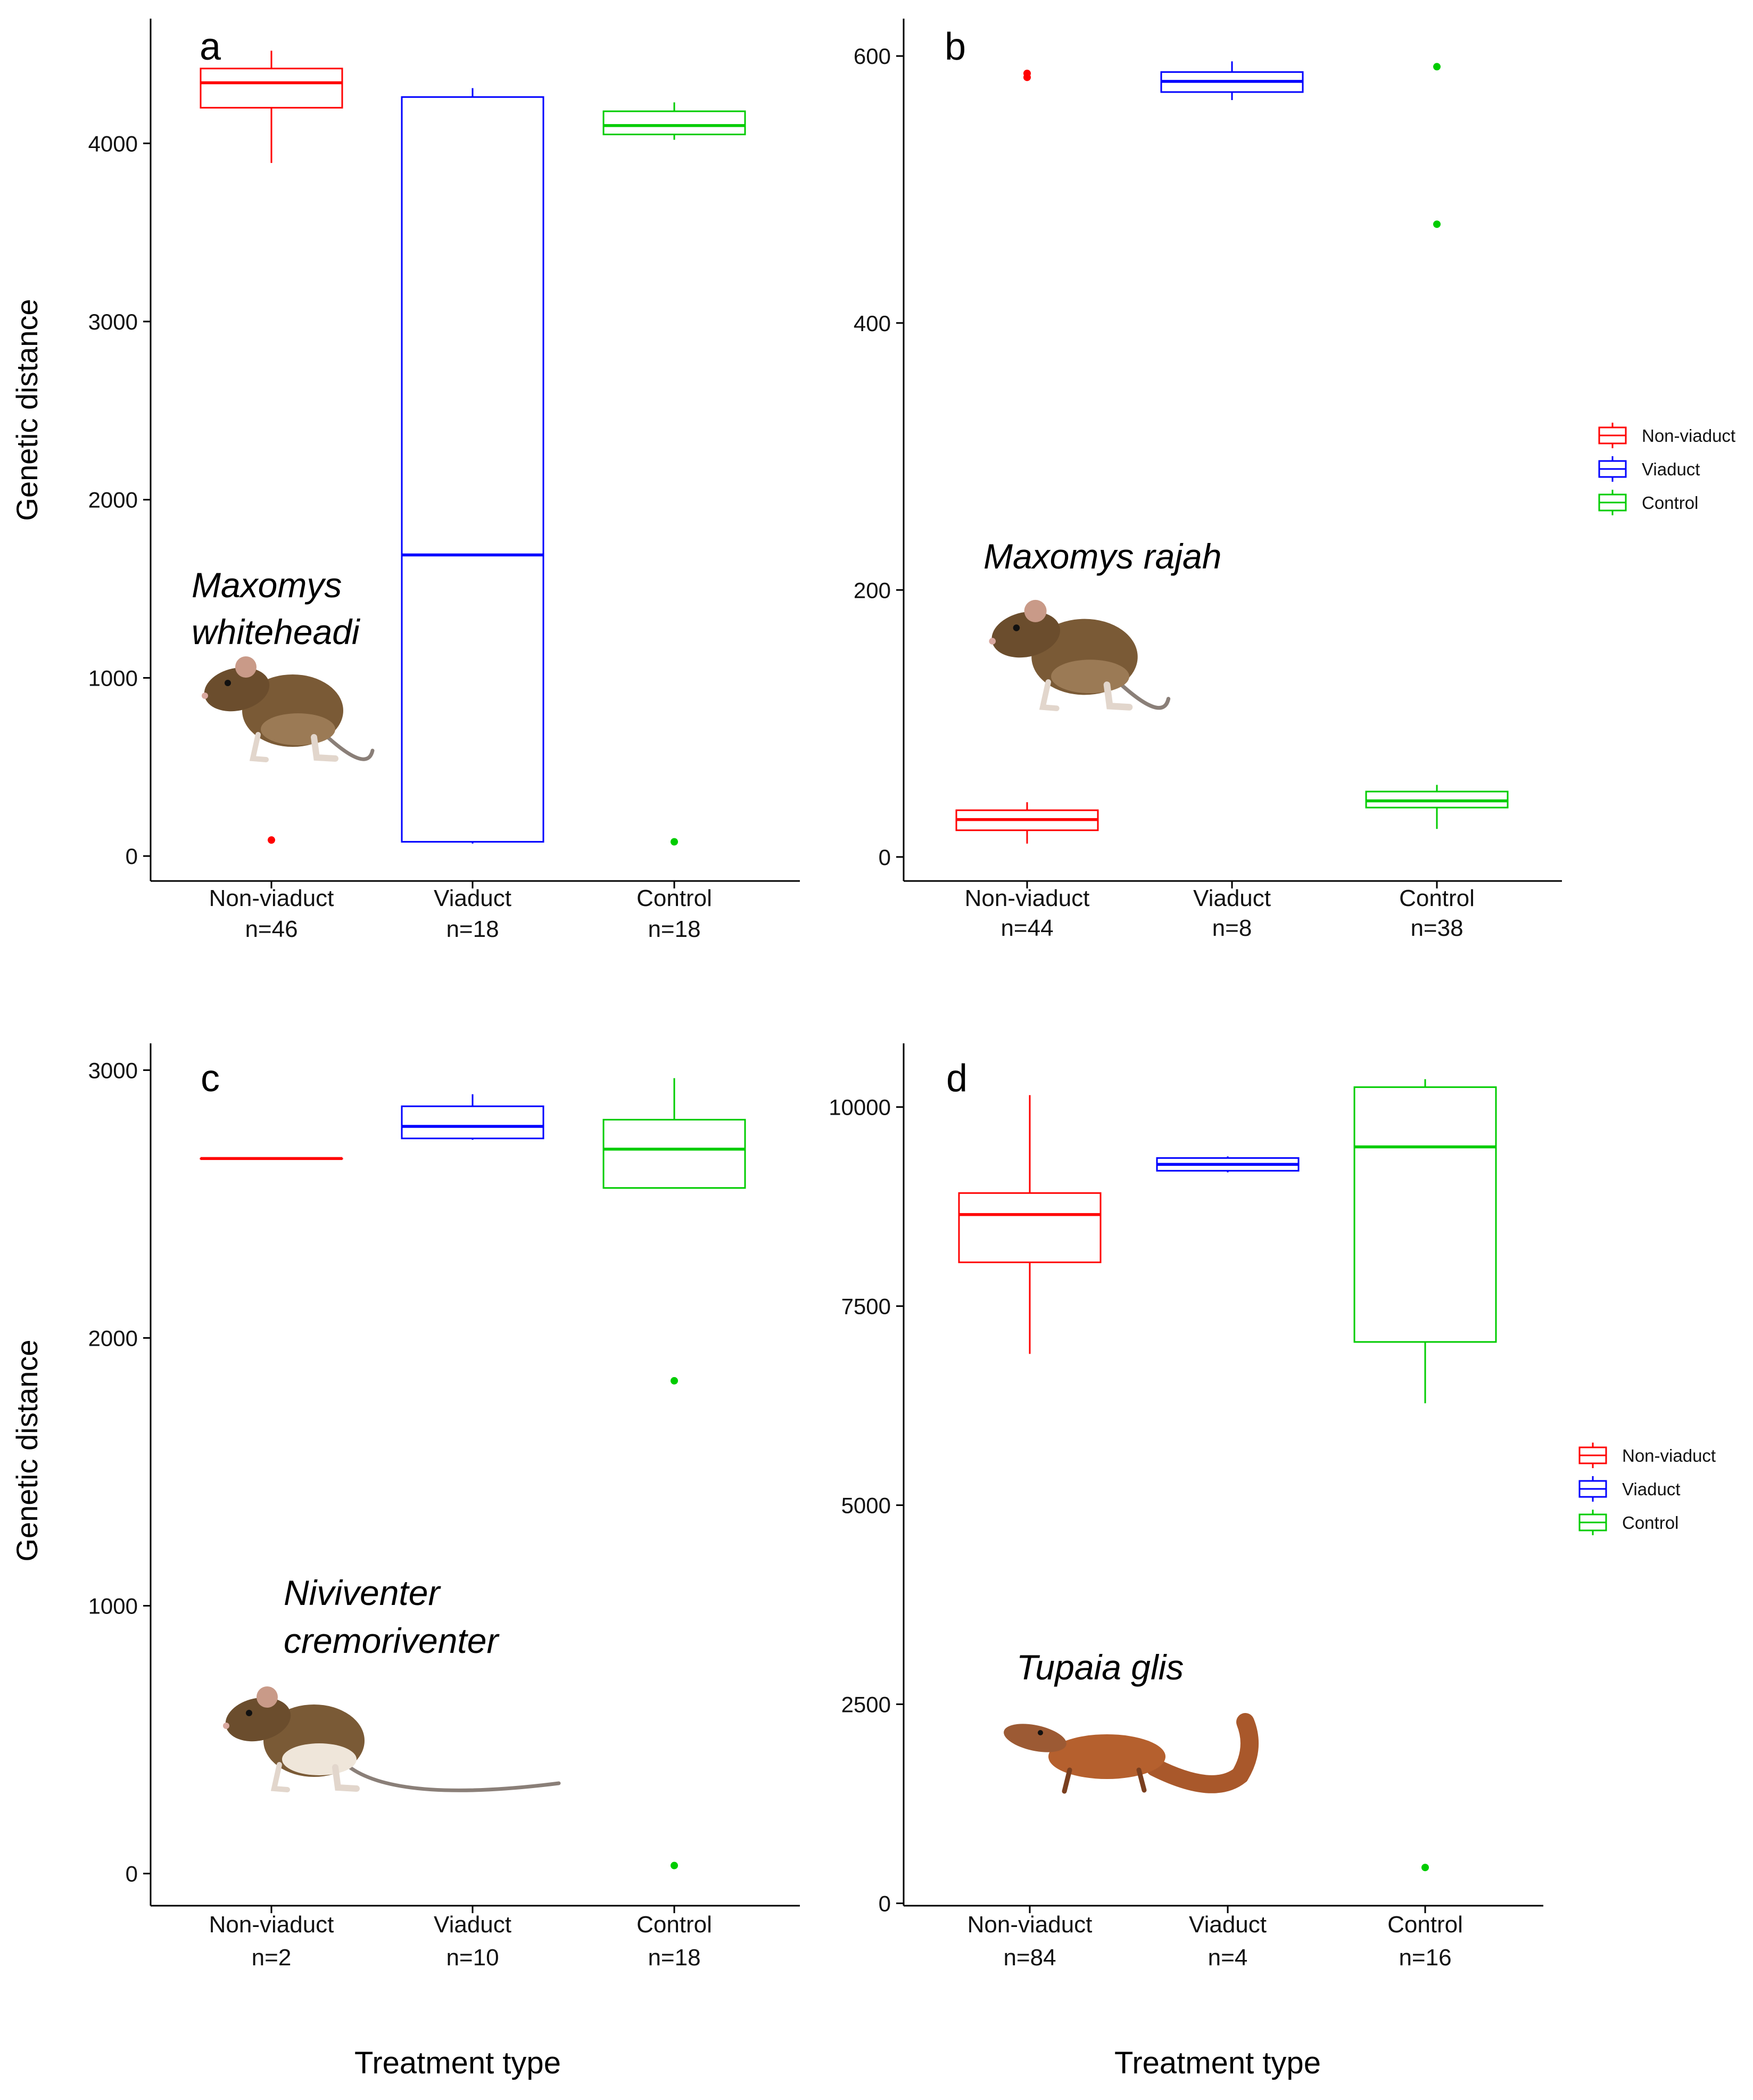 This screenshot has width=1753, height=2100. I want to click on panel-b-rat-illustration, so click(1080, 655).